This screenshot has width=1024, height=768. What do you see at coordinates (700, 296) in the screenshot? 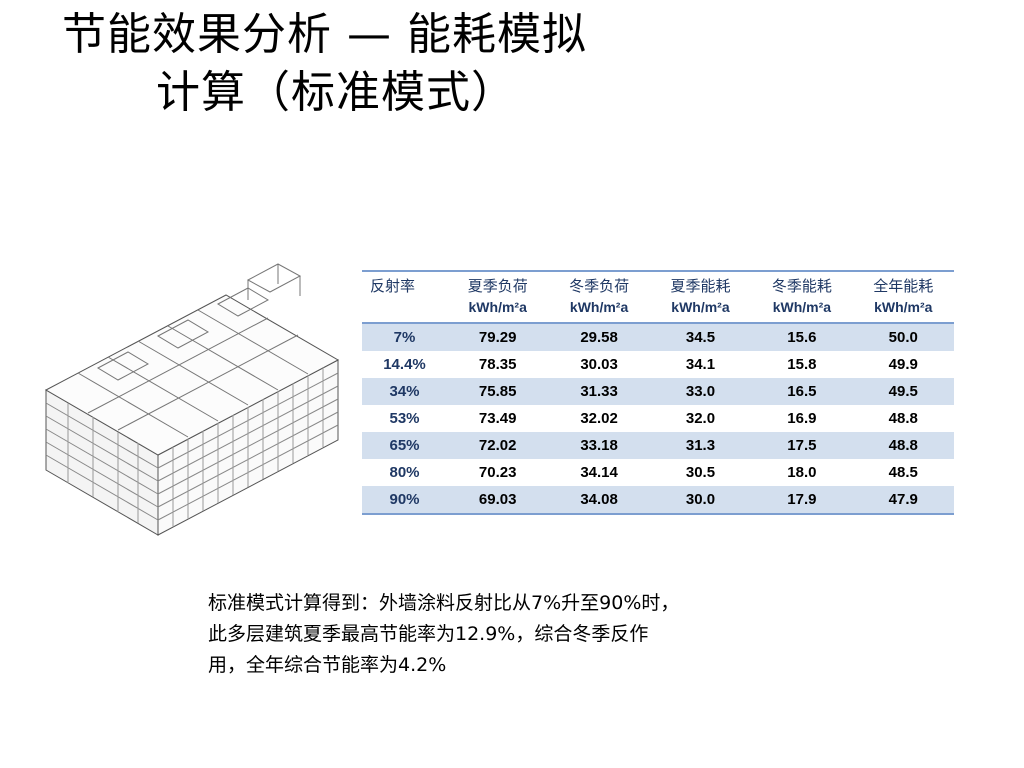
I see `header-summer-energy: 夏季能耗 kWh/m²a` at bounding box center [700, 296].